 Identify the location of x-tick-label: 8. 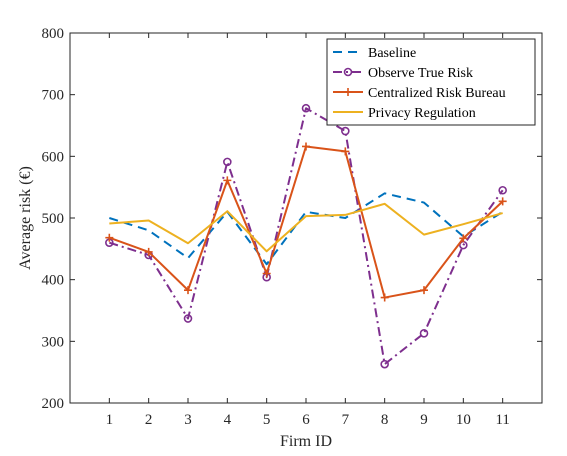
(385, 420).